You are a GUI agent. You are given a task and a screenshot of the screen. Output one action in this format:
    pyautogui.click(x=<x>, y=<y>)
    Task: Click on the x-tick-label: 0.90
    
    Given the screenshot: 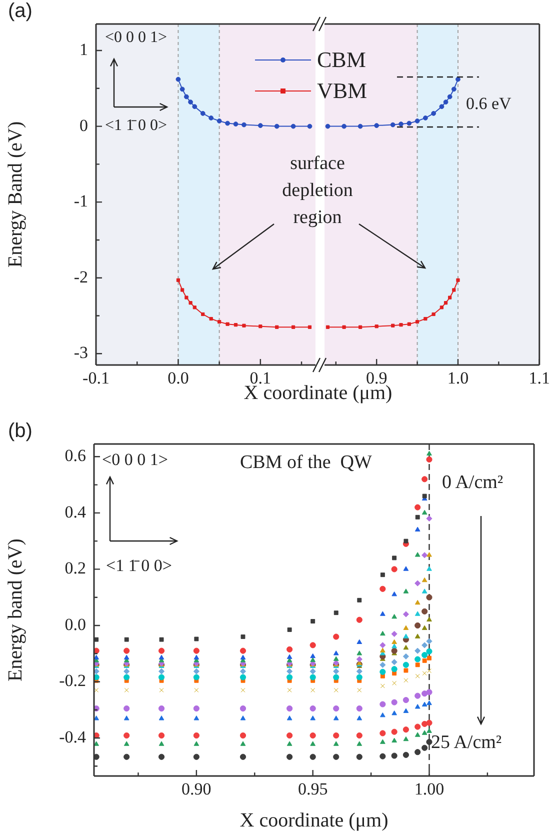 What is the action you would take?
    pyautogui.click(x=197, y=789)
    